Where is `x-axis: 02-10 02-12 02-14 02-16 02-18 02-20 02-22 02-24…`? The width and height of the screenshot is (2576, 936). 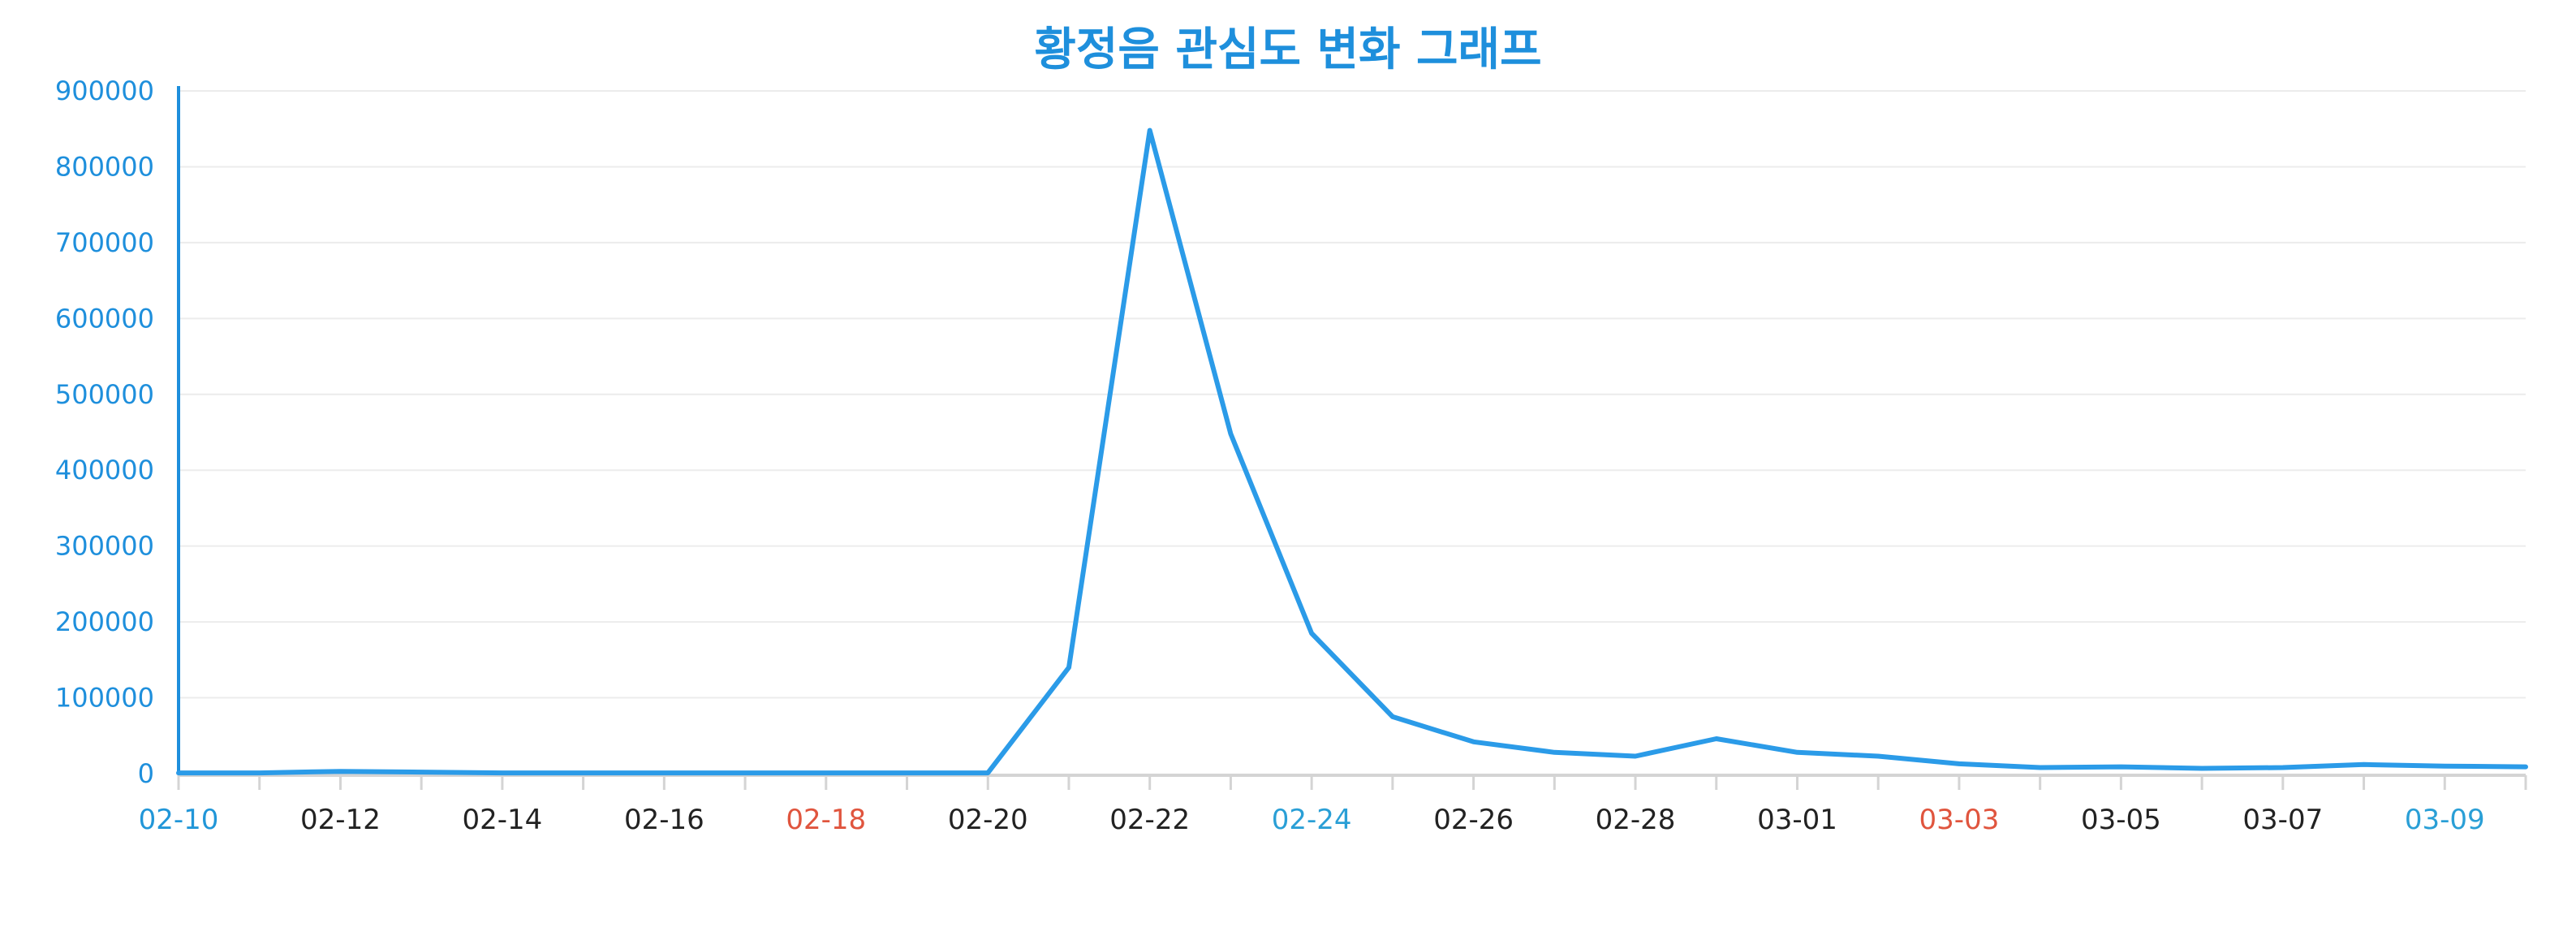 x-axis: 02-10 02-12 02-14 02-16 02-18 02-20 02-22 02-24… is located at coordinates (1333, 805).